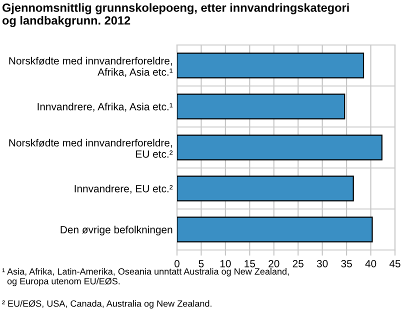 The width and height of the screenshot is (401, 321). I want to click on x-tick-label: 20, so click(274, 264).